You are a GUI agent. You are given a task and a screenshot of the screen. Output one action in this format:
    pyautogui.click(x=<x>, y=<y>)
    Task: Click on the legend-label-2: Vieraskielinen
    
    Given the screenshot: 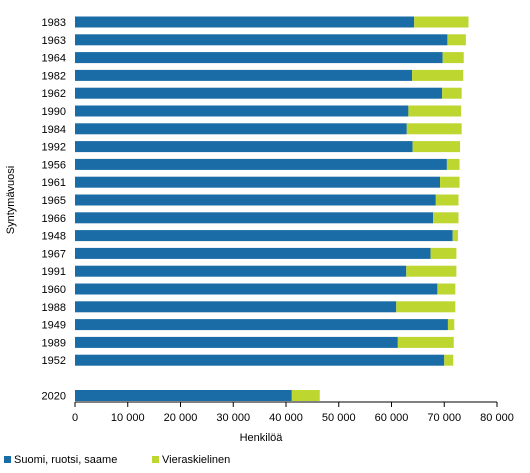 What is the action you would take?
    pyautogui.click(x=196, y=460)
    